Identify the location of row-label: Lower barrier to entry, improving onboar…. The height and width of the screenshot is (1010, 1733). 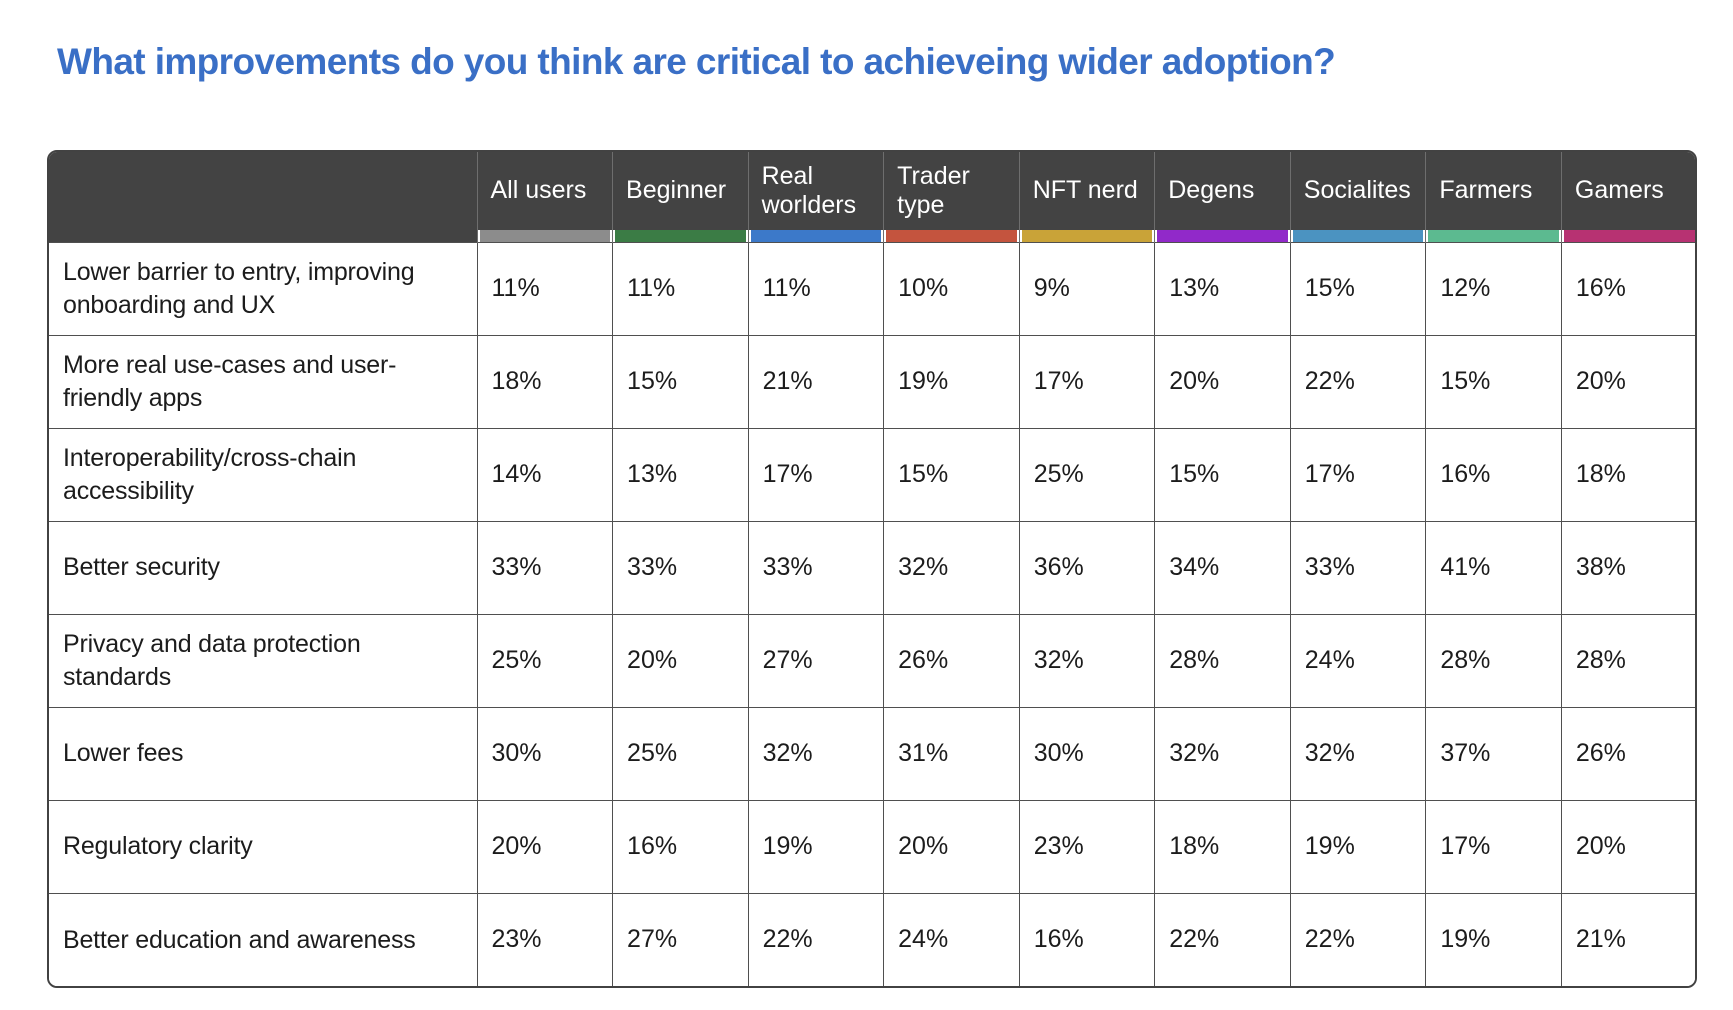
(263, 288).